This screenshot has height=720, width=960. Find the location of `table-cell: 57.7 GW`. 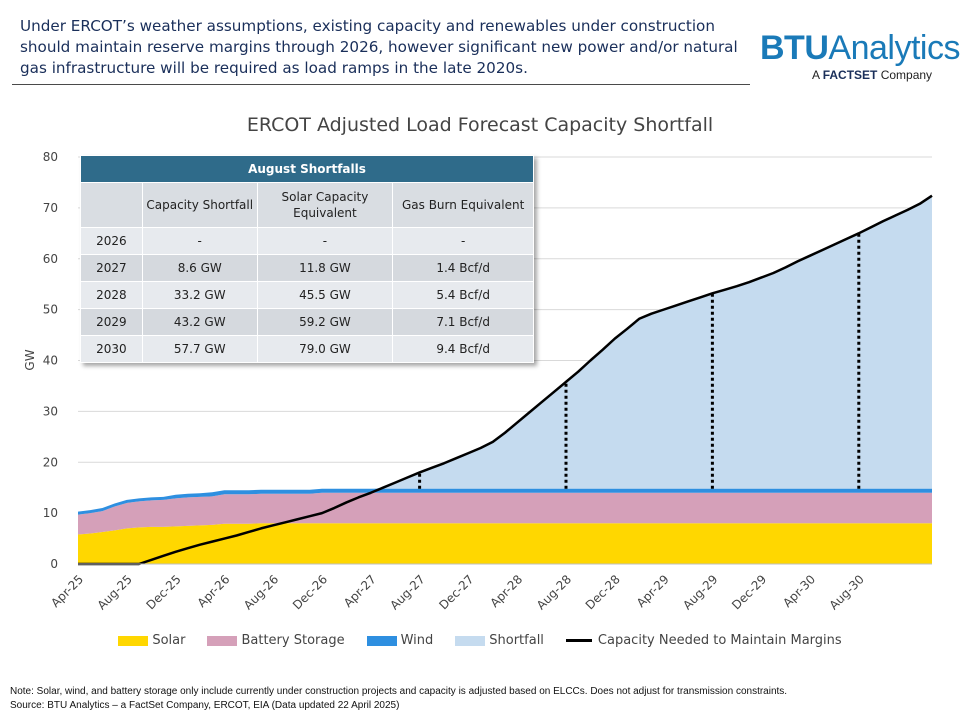

table-cell: 57.7 GW is located at coordinates (199, 349).